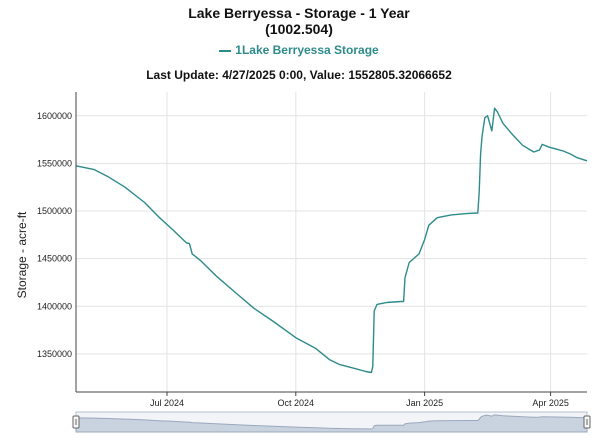  I want to click on legend-item: 1Lake Berryessa Storage, so click(299, 50).